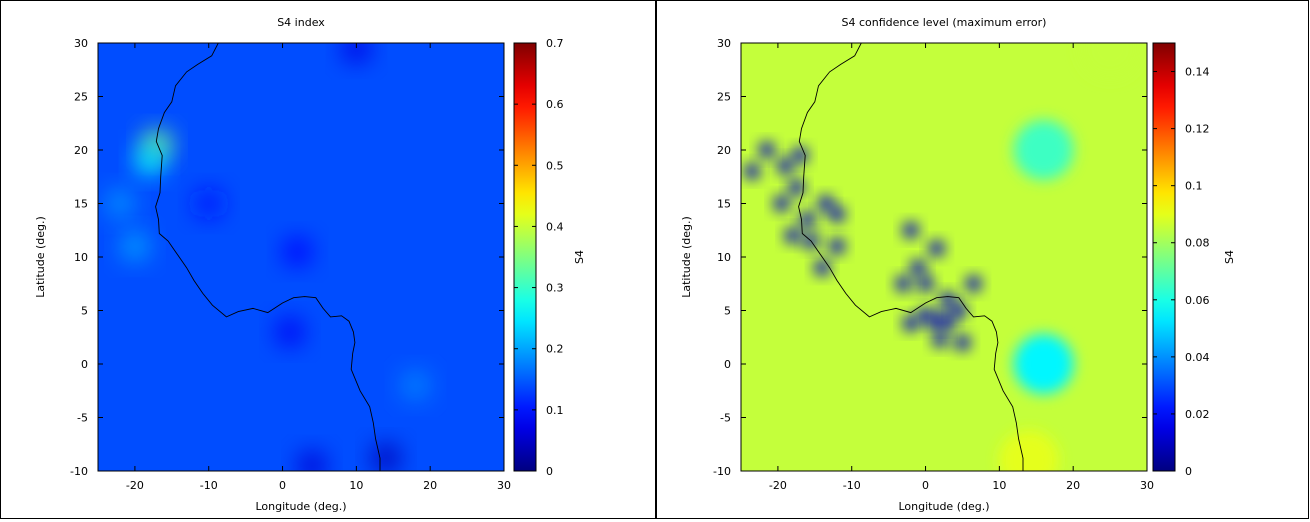 The width and height of the screenshot is (1310, 522). I want to click on s4-index-ytick-label: 5, so click(84, 311).